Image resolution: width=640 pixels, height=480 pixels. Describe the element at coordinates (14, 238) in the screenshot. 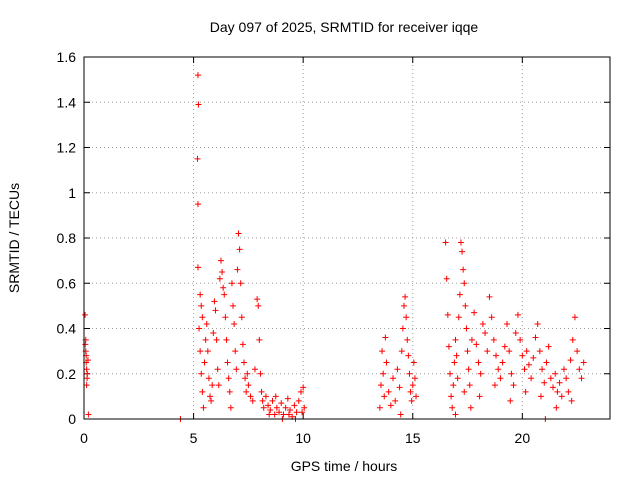

I see `y-axis-label: SRMTID / TECUs` at that location.